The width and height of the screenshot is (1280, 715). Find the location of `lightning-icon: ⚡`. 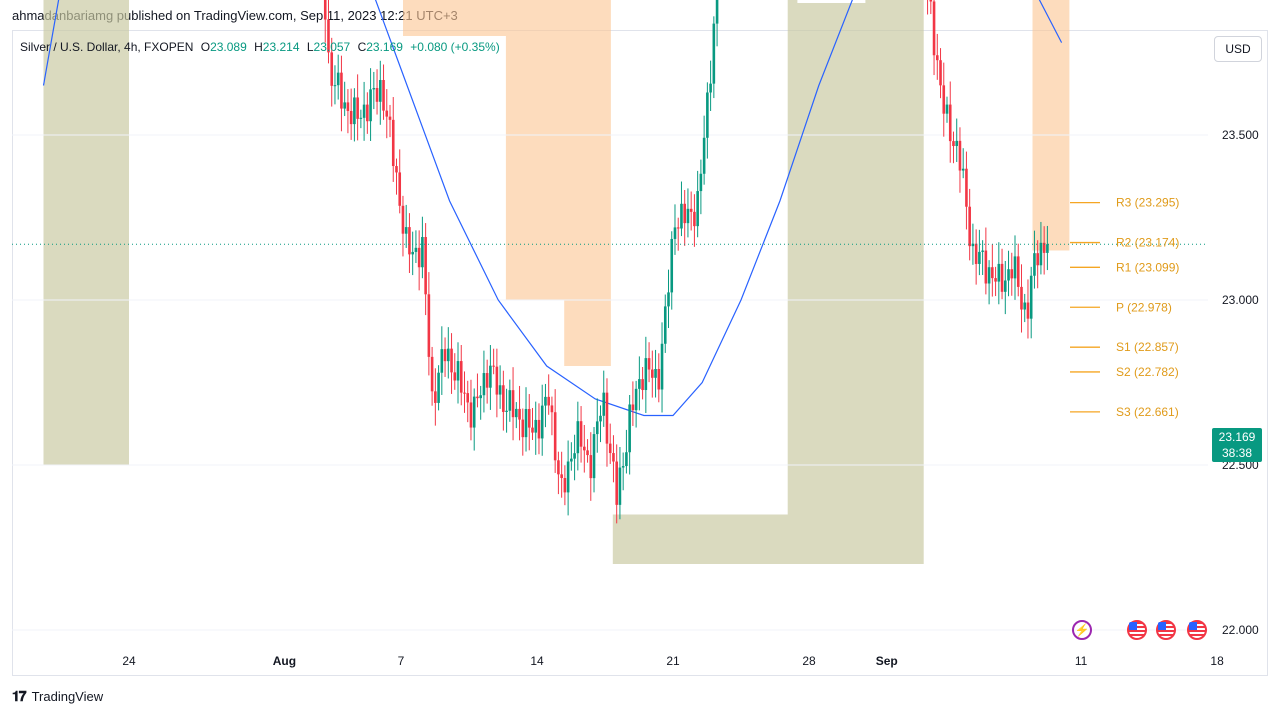

lightning-icon: ⚡ is located at coordinates (1082, 630).